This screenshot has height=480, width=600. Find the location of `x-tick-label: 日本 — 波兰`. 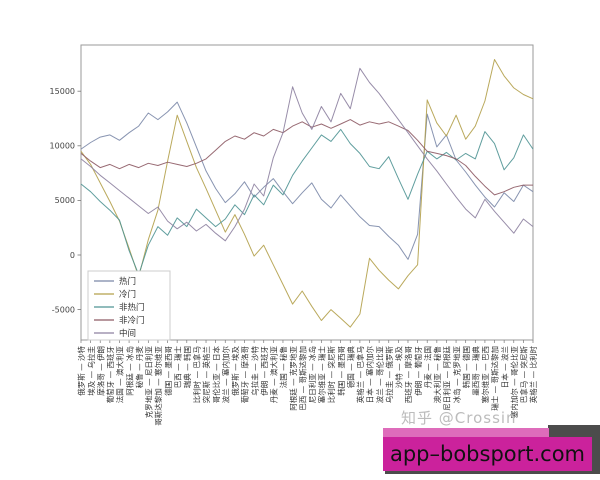

x-tick-label: 日本 — 波兰 is located at coordinates (504, 367).